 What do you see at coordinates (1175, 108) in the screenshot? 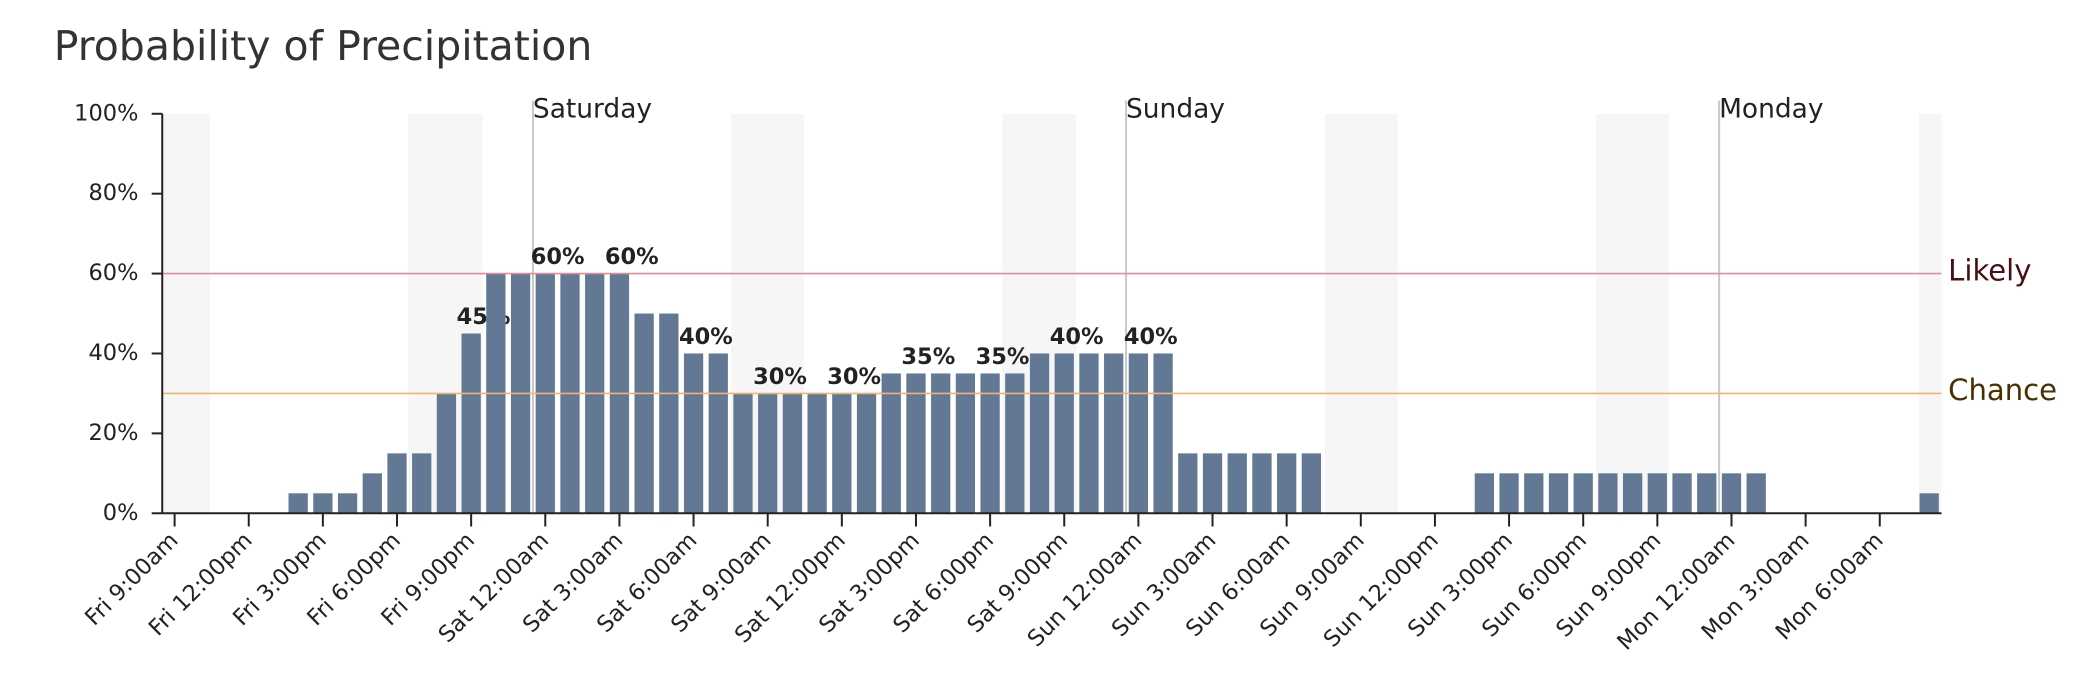
I see `day-label: Sunday` at bounding box center [1175, 108].